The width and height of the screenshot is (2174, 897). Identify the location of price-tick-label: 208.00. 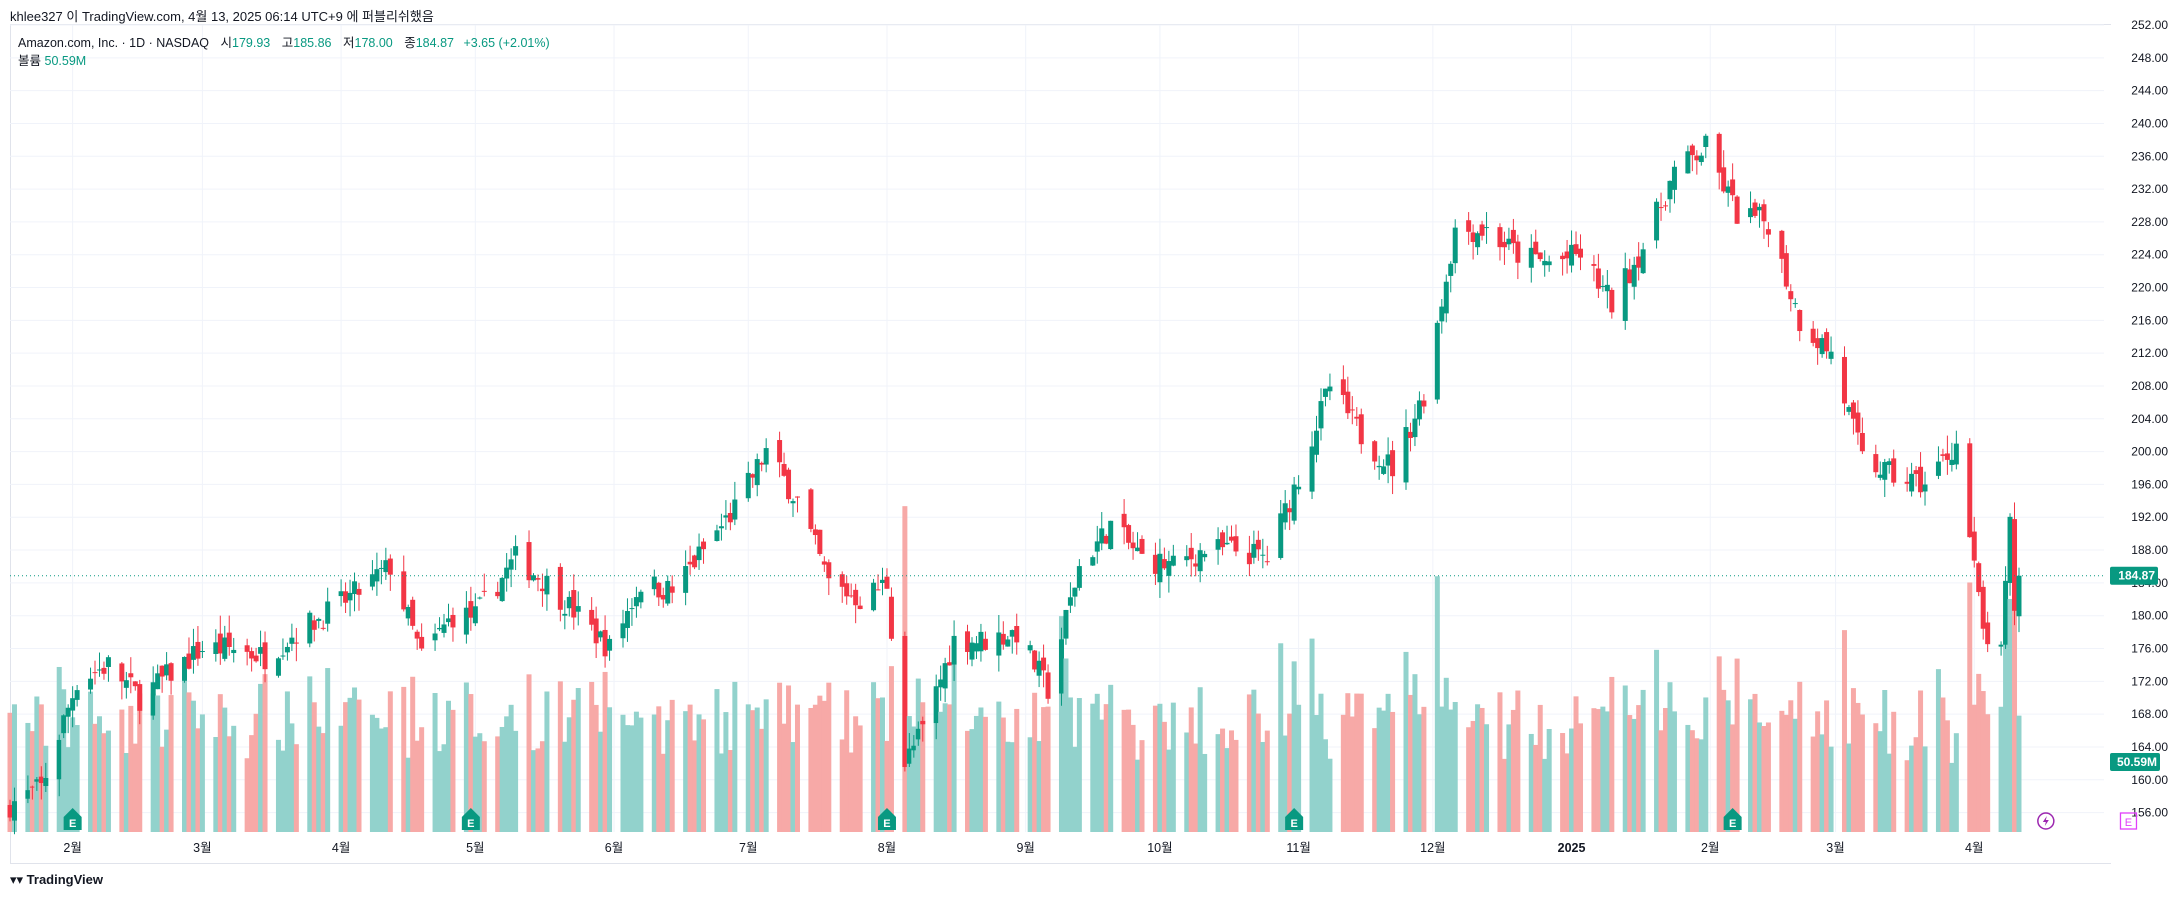
(2149, 386).